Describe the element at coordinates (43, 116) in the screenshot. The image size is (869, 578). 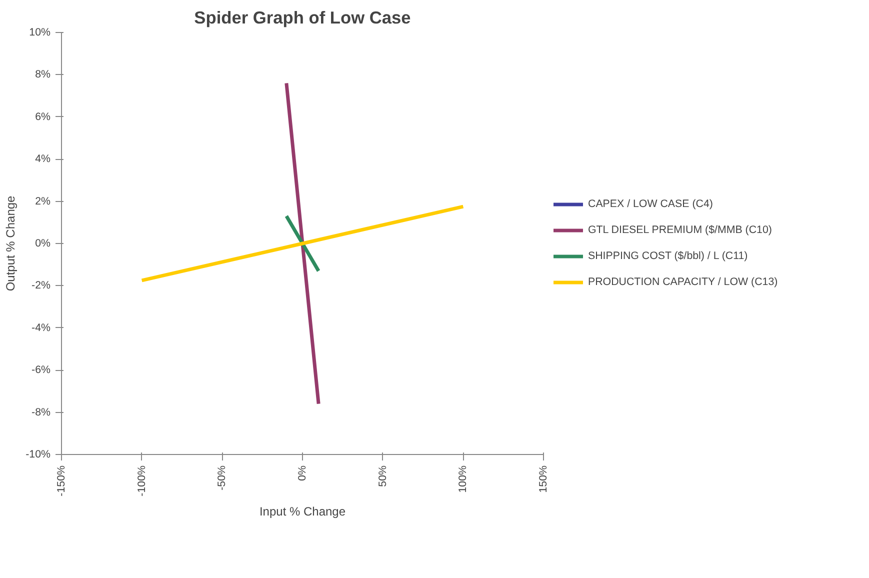
I see `y-tick-label: 6%` at that location.